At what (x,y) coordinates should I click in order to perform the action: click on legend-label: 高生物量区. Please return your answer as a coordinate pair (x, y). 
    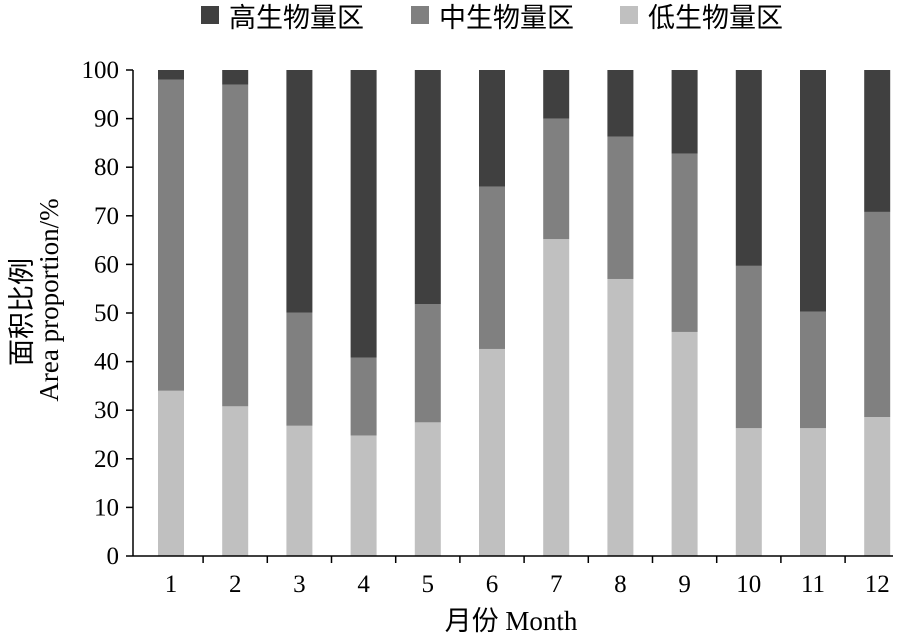
    Looking at the image, I should click on (296, 18).